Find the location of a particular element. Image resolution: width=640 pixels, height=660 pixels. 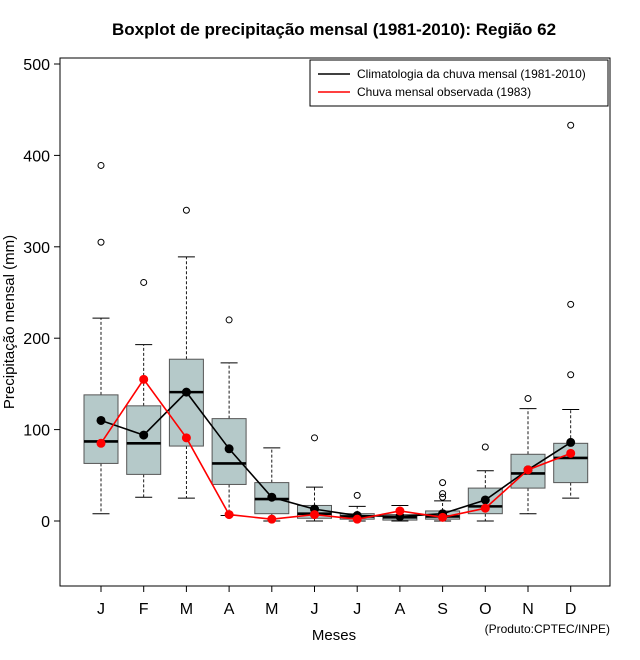

x-tick-label: O is located at coordinates (485, 609).